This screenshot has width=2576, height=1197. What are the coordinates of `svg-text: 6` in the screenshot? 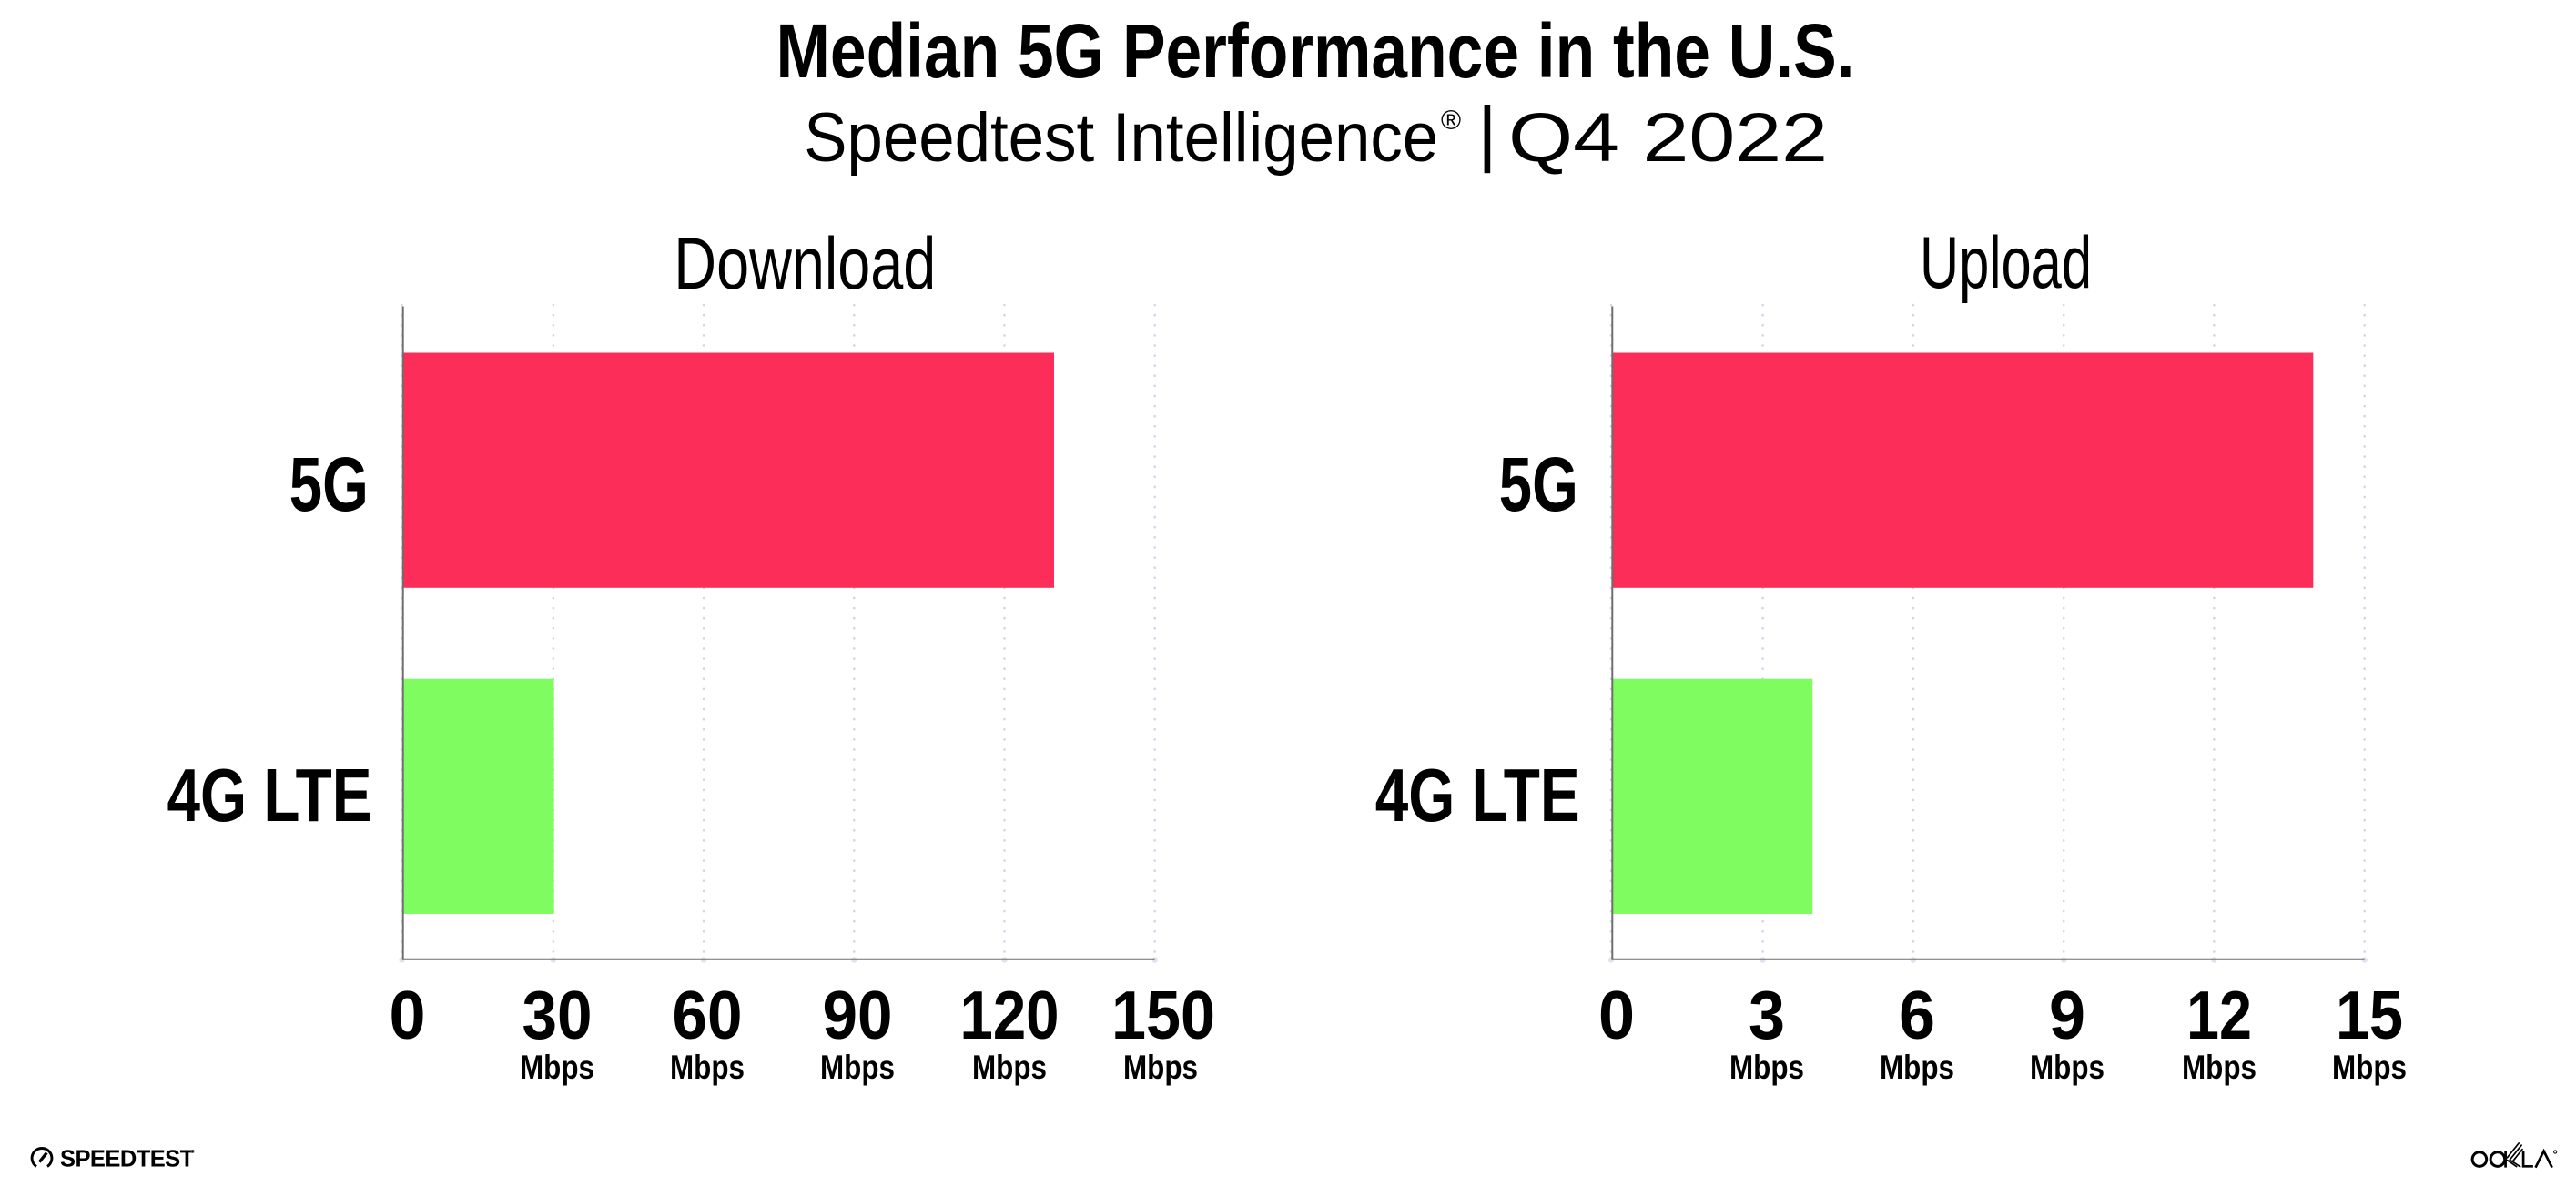 It's located at (1917, 1015).